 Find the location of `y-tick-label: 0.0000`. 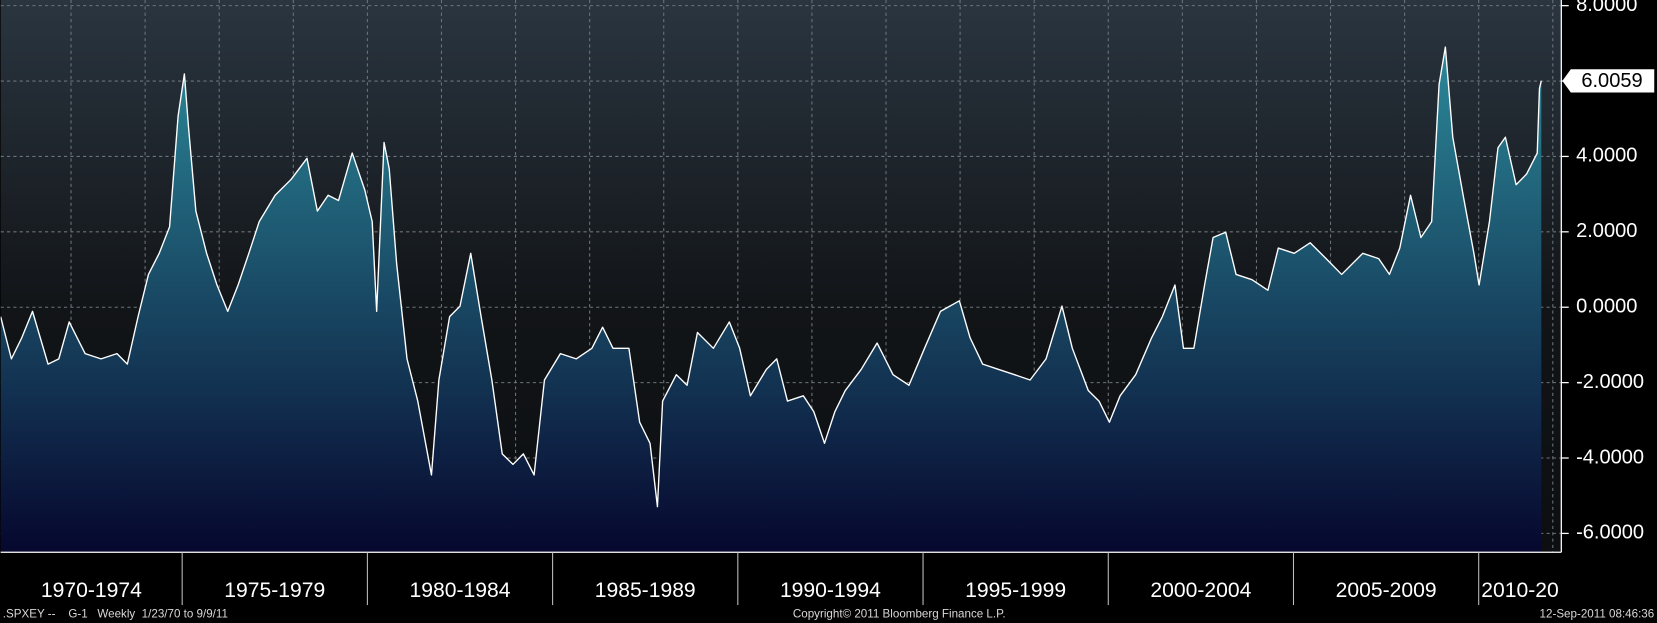

y-tick-label: 0.0000 is located at coordinates (1606, 307).